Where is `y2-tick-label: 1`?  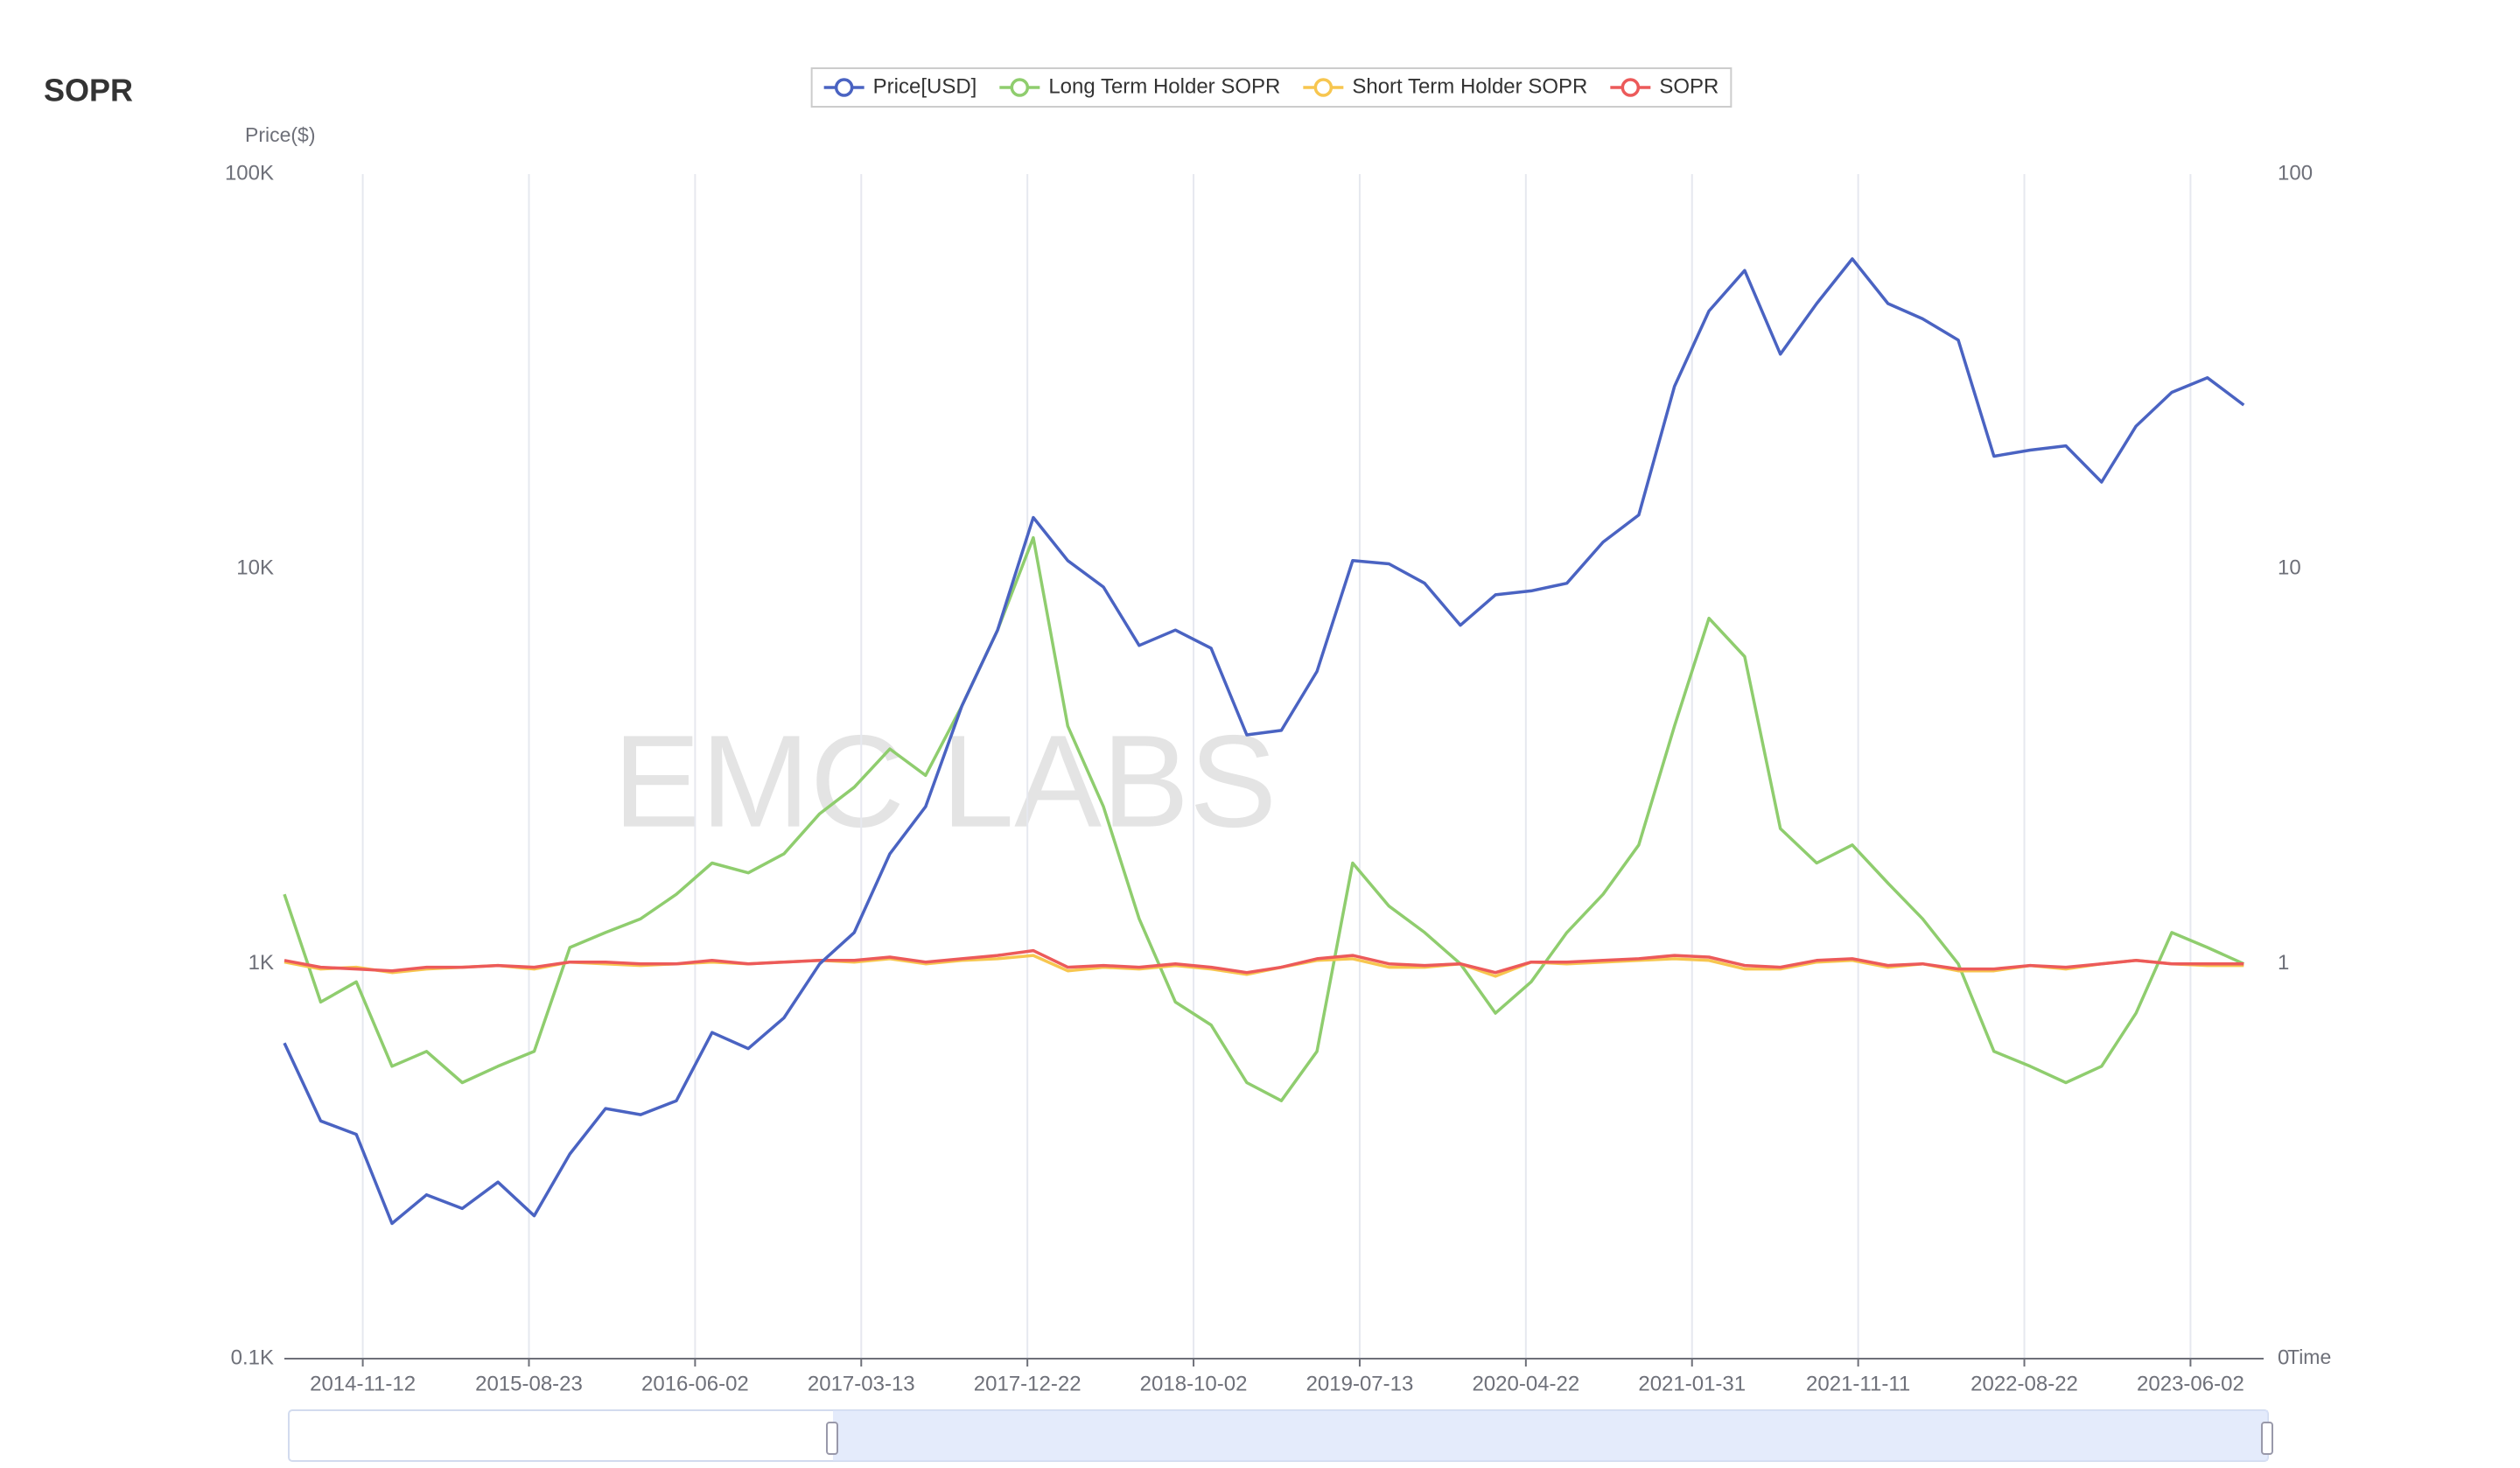 y2-tick-label: 1 is located at coordinates (2283, 963).